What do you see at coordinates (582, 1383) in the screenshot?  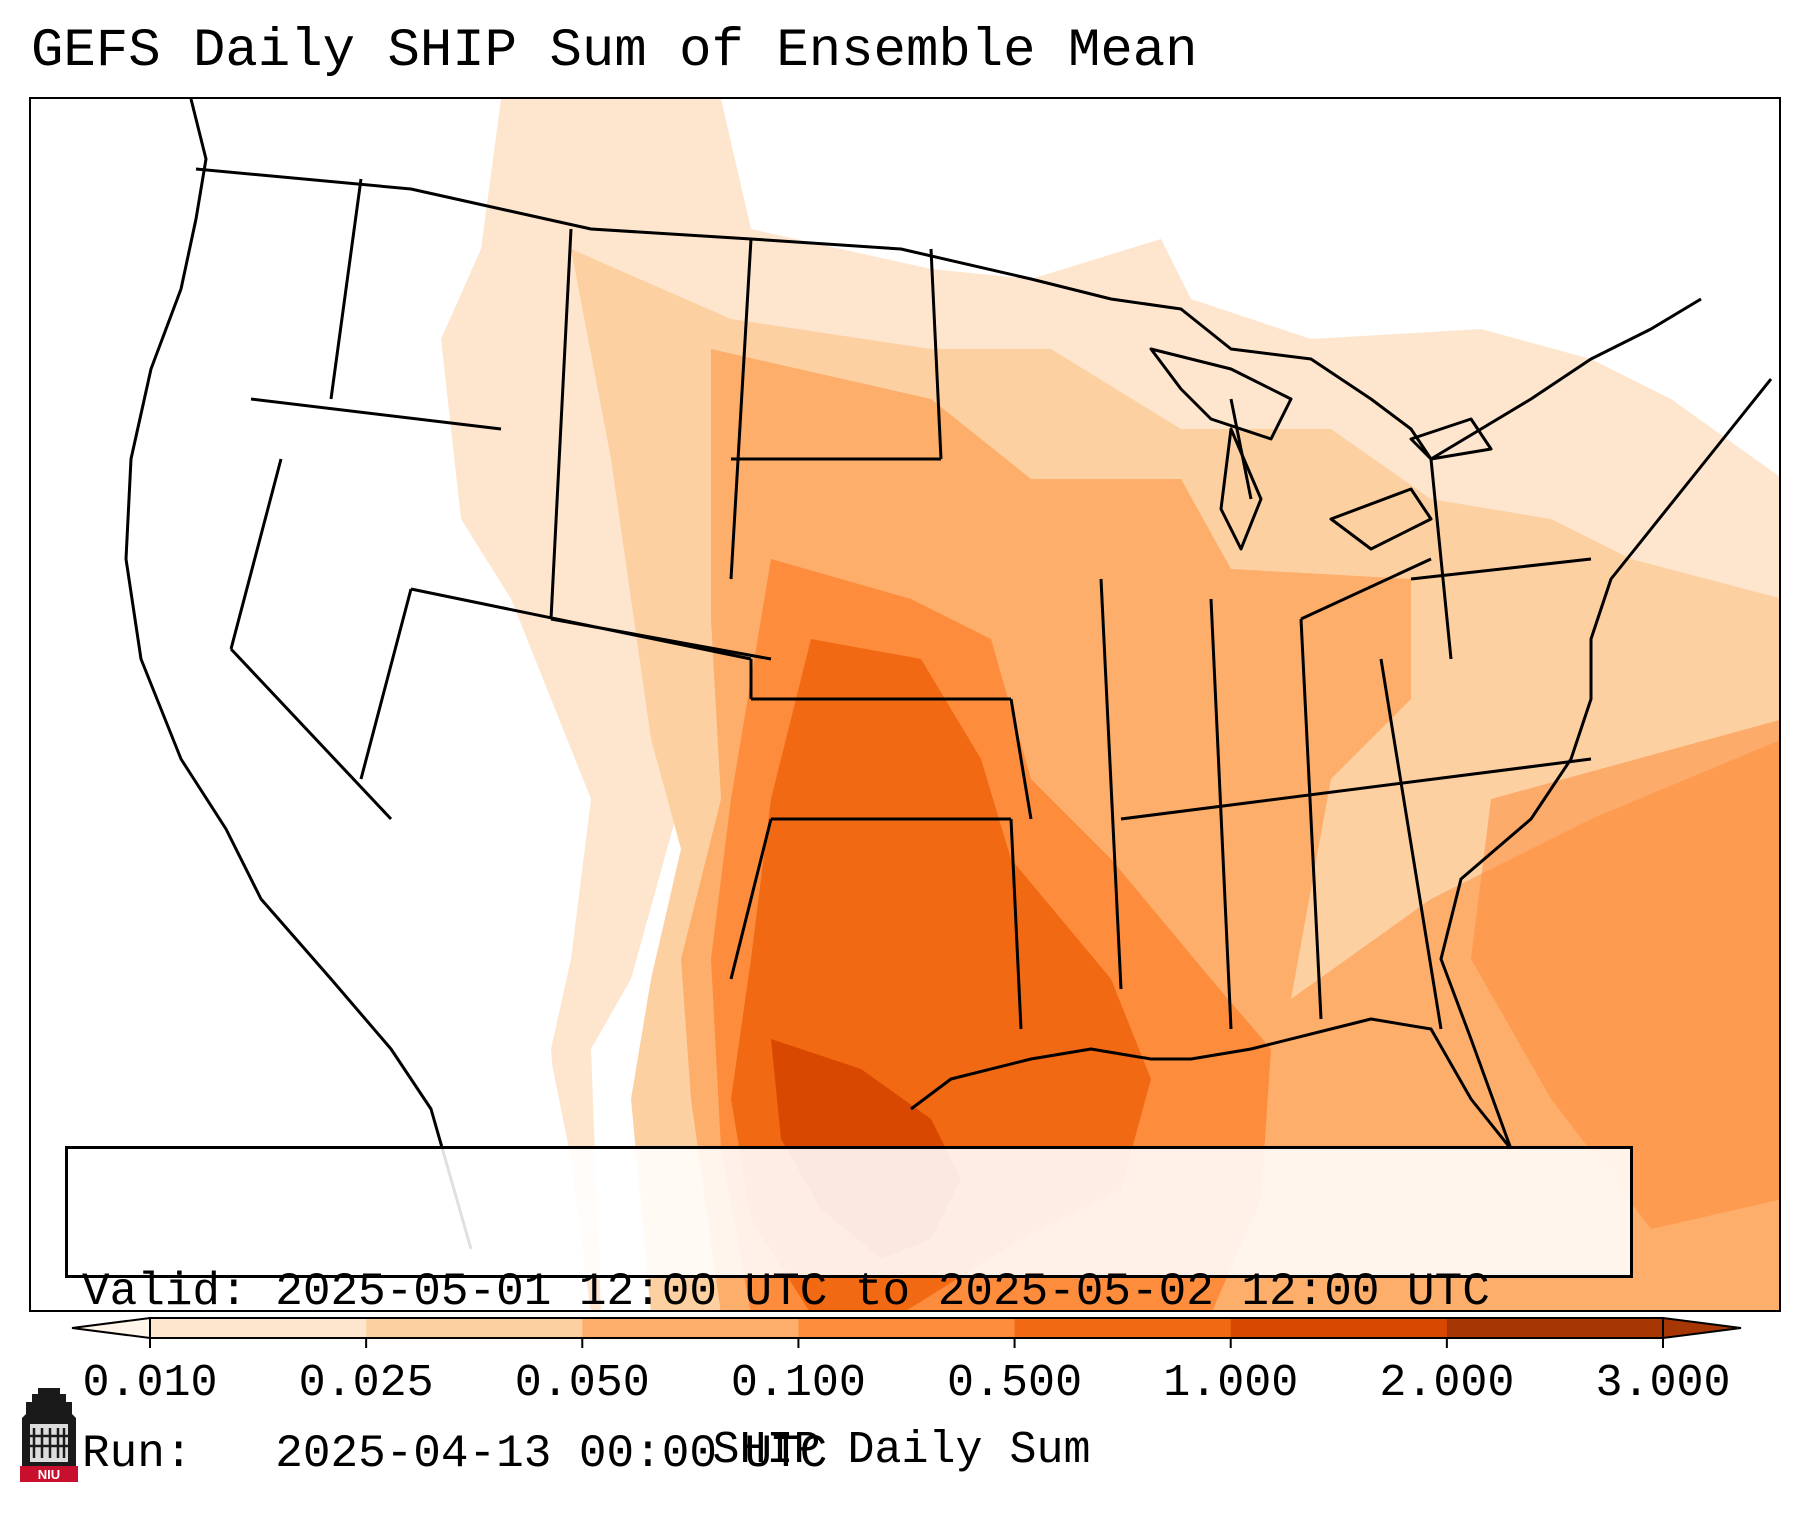 I see `colorbar-tick-label: 0.050` at bounding box center [582, 1383].